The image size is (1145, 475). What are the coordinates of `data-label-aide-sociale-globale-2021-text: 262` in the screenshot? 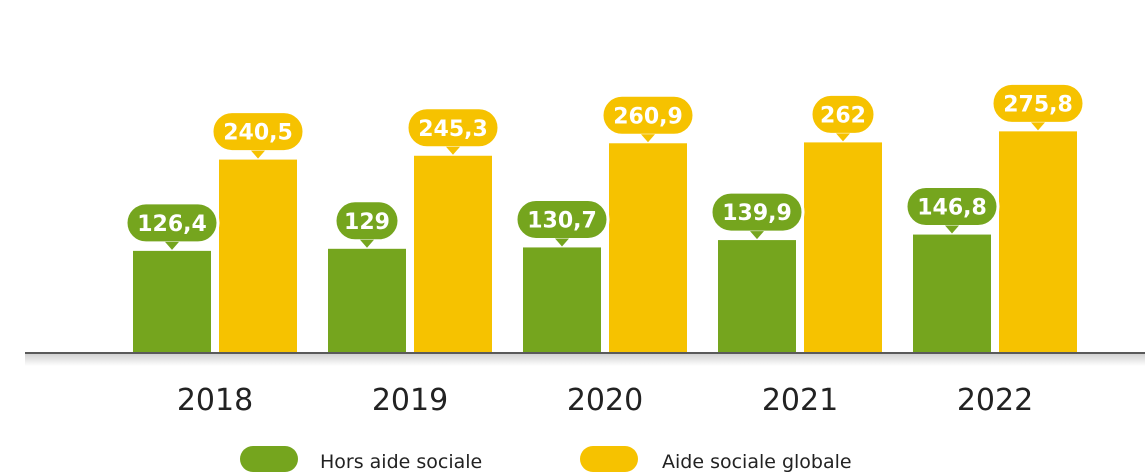 It's located at (843, 115).